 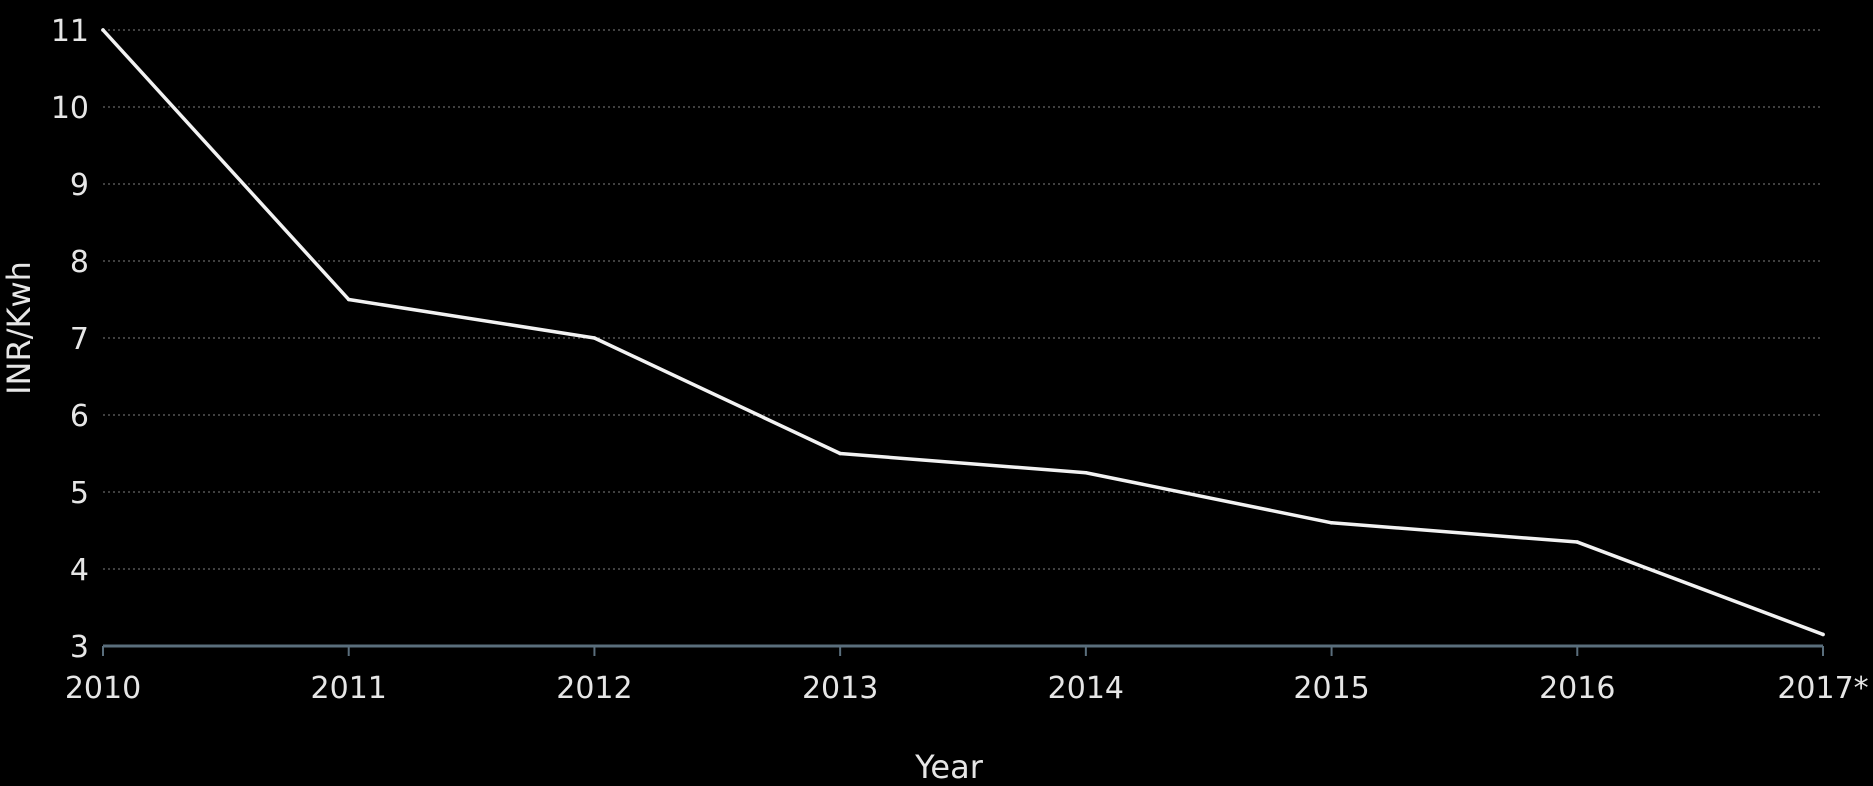 I want to click on x-axis-title: Year, so click(x=949, y=767).